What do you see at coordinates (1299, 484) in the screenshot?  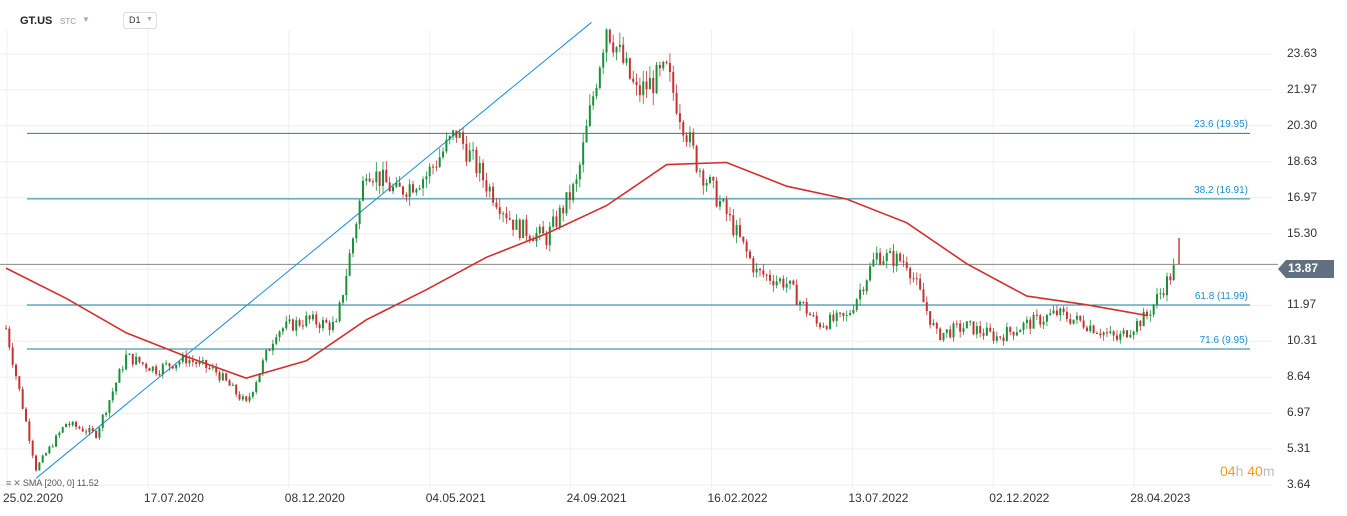 I see `y-tick-label: 3.64` at bounding box center [1299, 484].